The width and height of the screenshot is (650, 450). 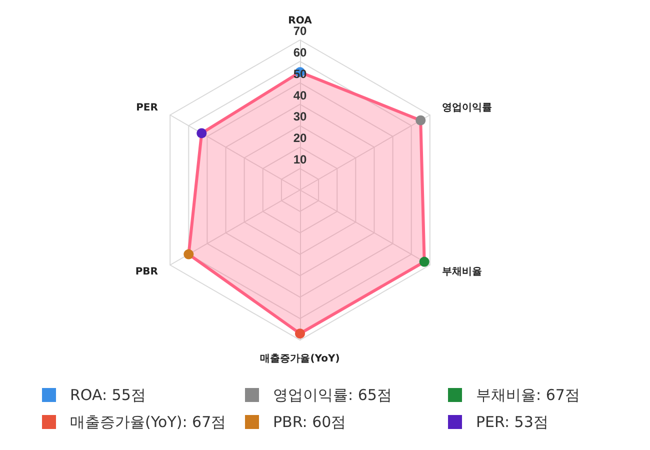 I want to click on text: PBR: 60점, so click(x=309, y=422).